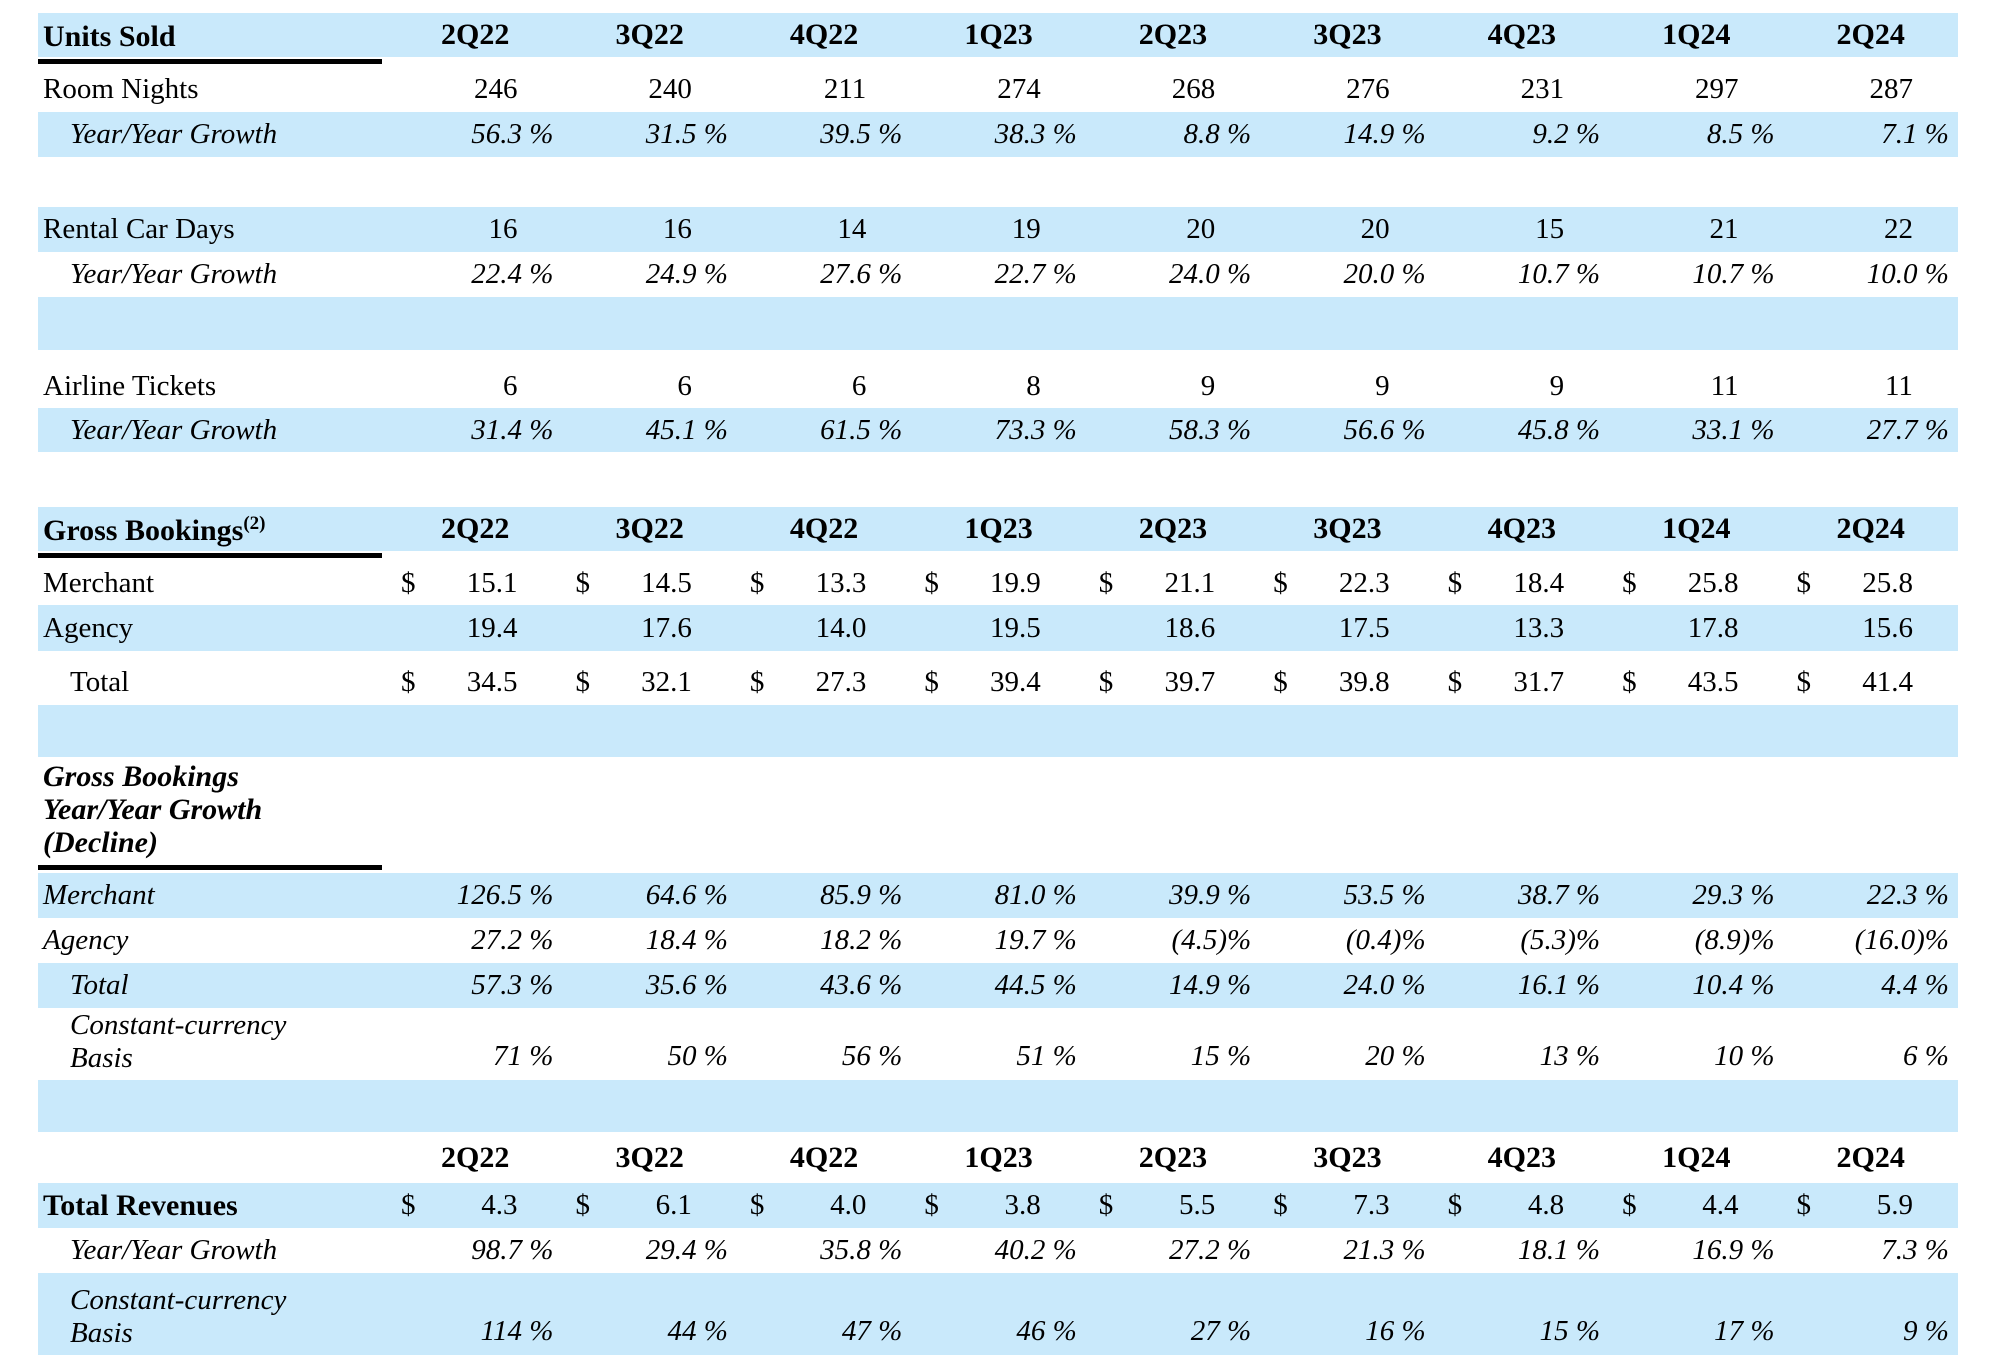 Image resolution: width=2000 pixels, height=1362 pixels. I want to click on cell-value: 16, so click(503, 229).